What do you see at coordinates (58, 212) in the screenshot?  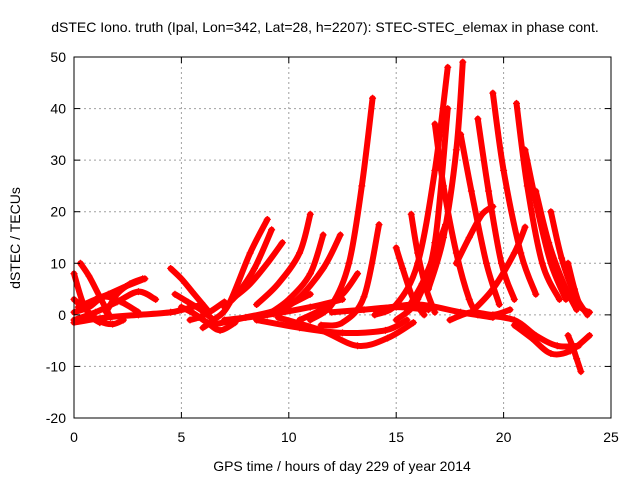 I see `y-tick-label: 20` at bounding box center [58, 212].